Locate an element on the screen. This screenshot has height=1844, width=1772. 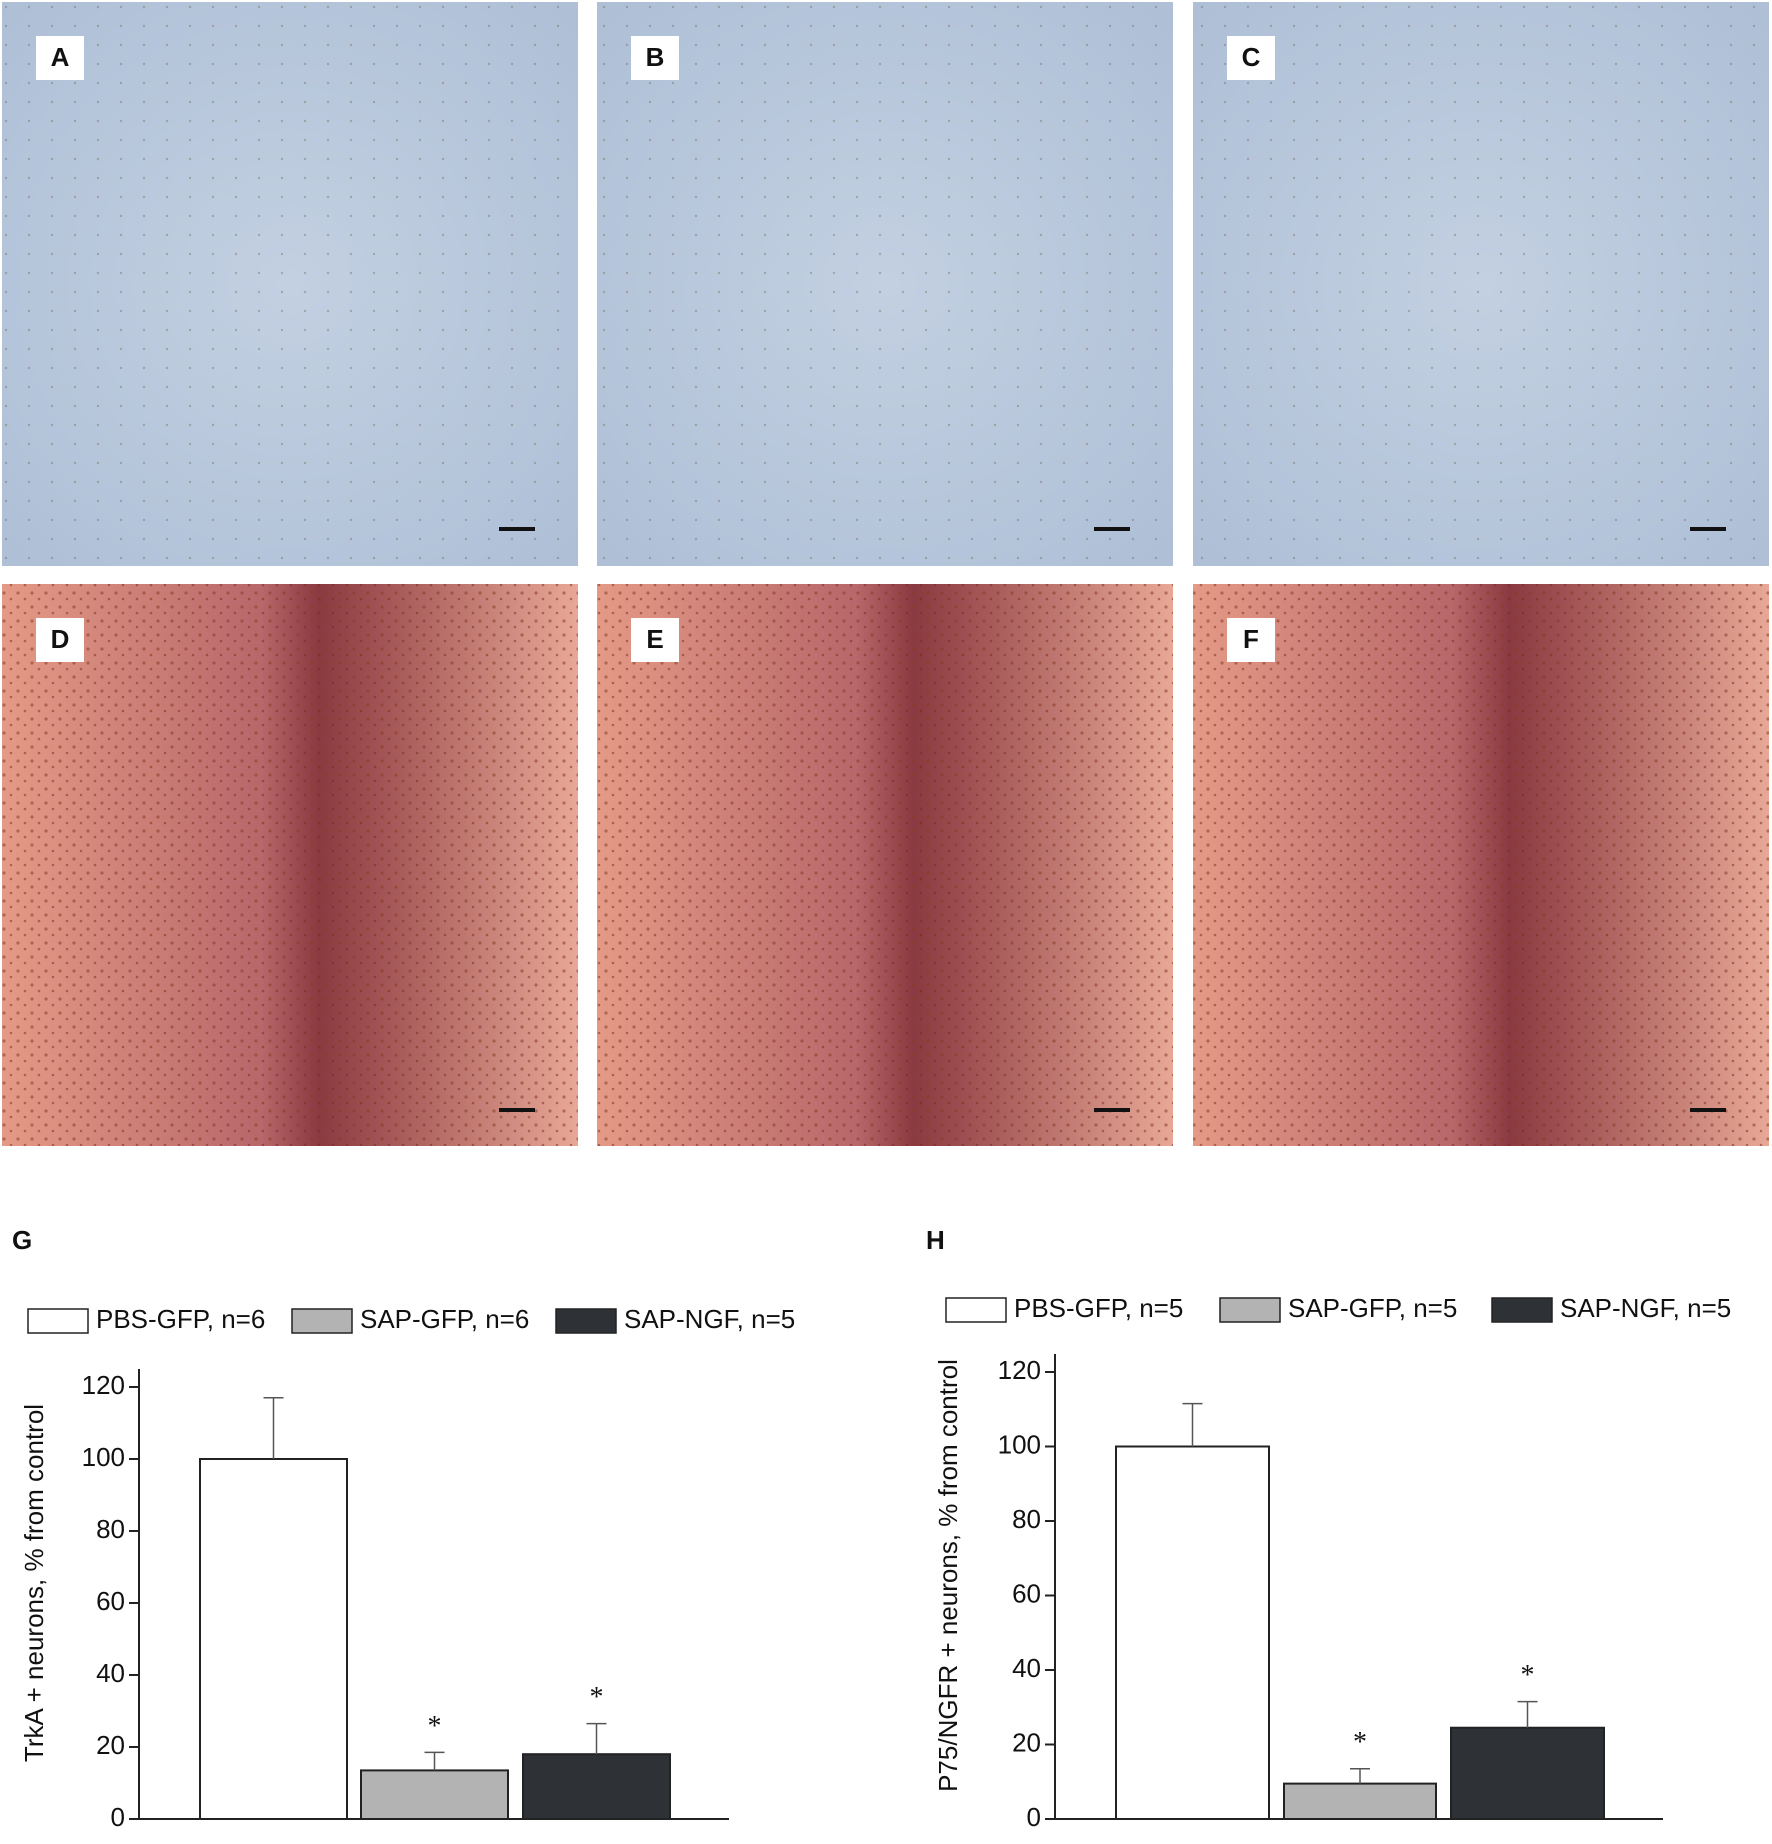
panel-label: C is located at coordinates (1251, 57).